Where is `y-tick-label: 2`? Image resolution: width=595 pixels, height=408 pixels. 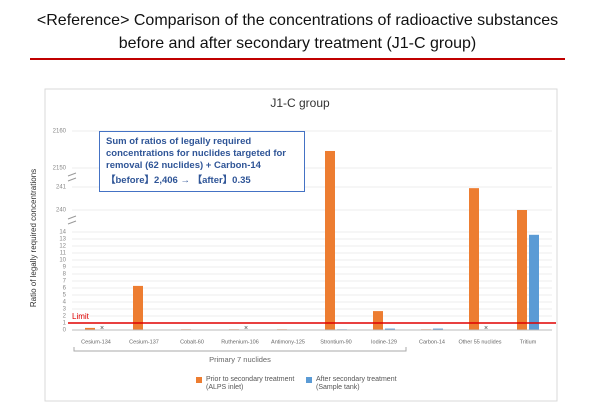
y-tick-label: 2 is located at coordinates (65, 317).